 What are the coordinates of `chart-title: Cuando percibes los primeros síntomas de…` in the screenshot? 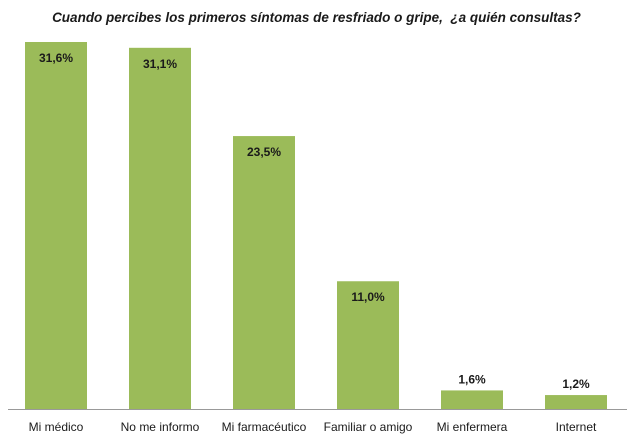 It's located at (316, 17).